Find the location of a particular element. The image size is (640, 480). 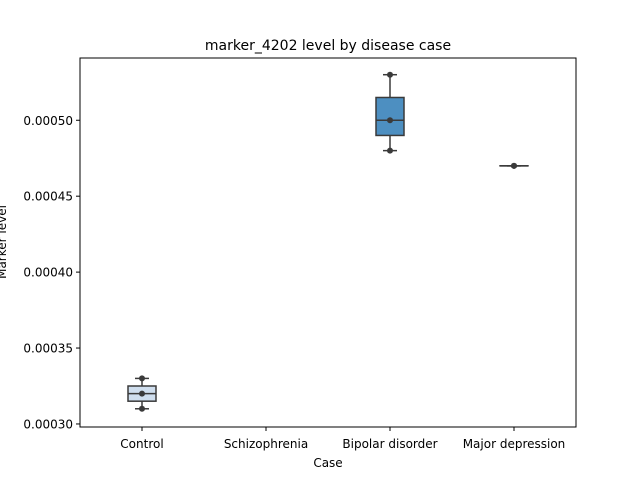

box-bipolar-disorder is located at coordinates (390, 112).